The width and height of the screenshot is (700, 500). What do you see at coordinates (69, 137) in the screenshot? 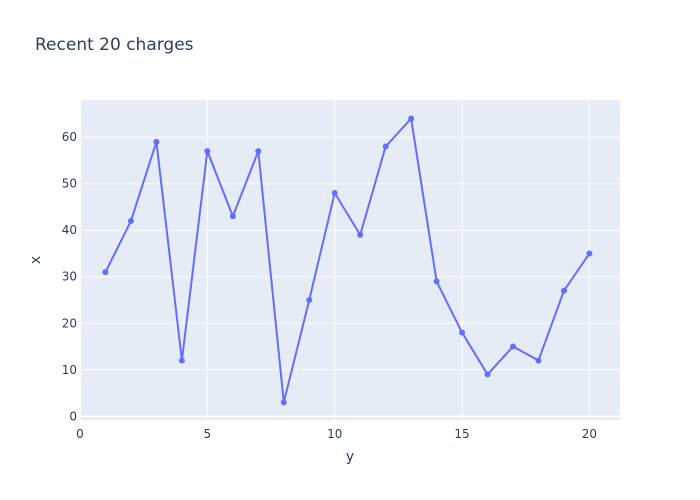
I see `y-tick-label: 60` at bounding box center [69, 137].